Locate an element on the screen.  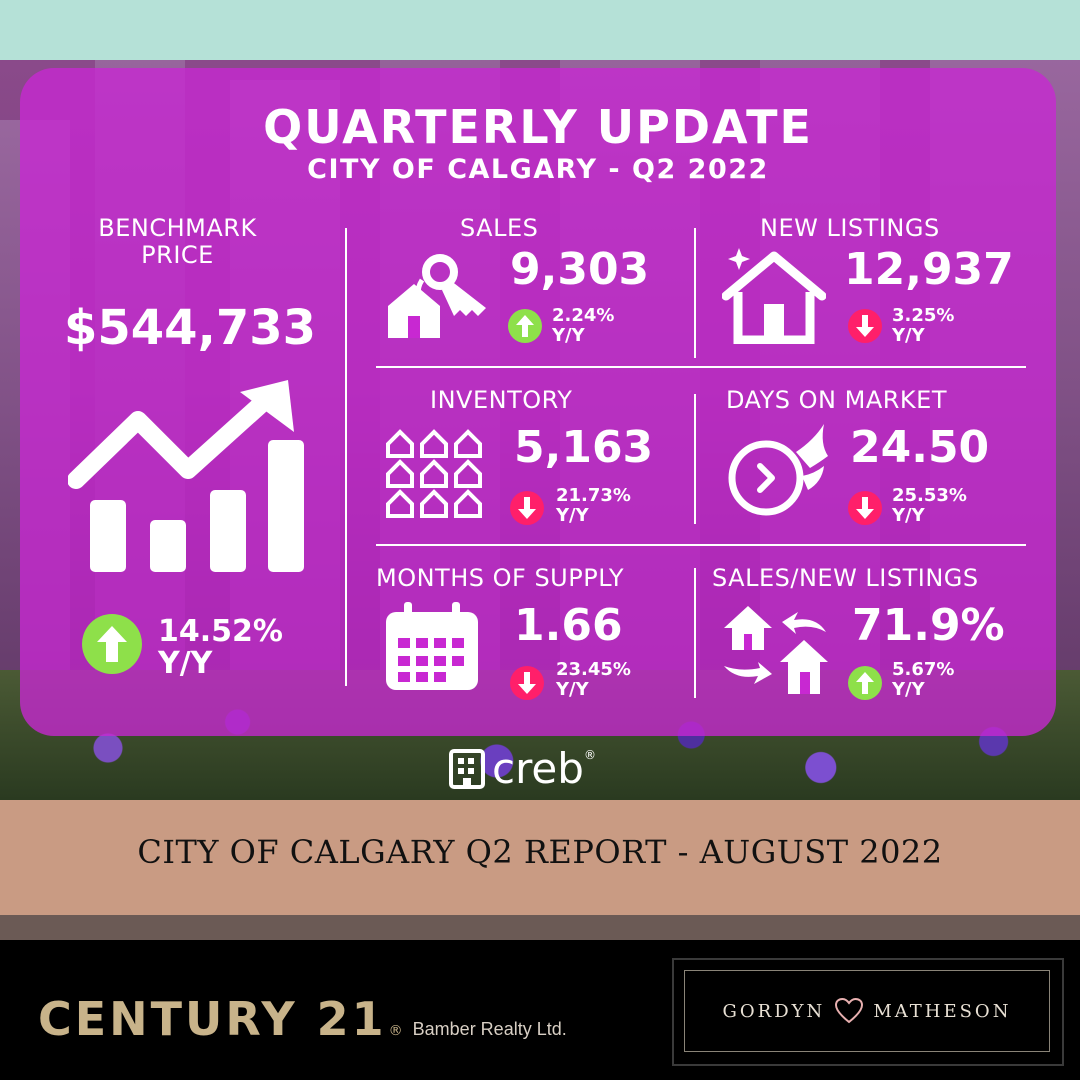
benchmark-label-line1: BENCHMARK is located at coordinates (177, 228).